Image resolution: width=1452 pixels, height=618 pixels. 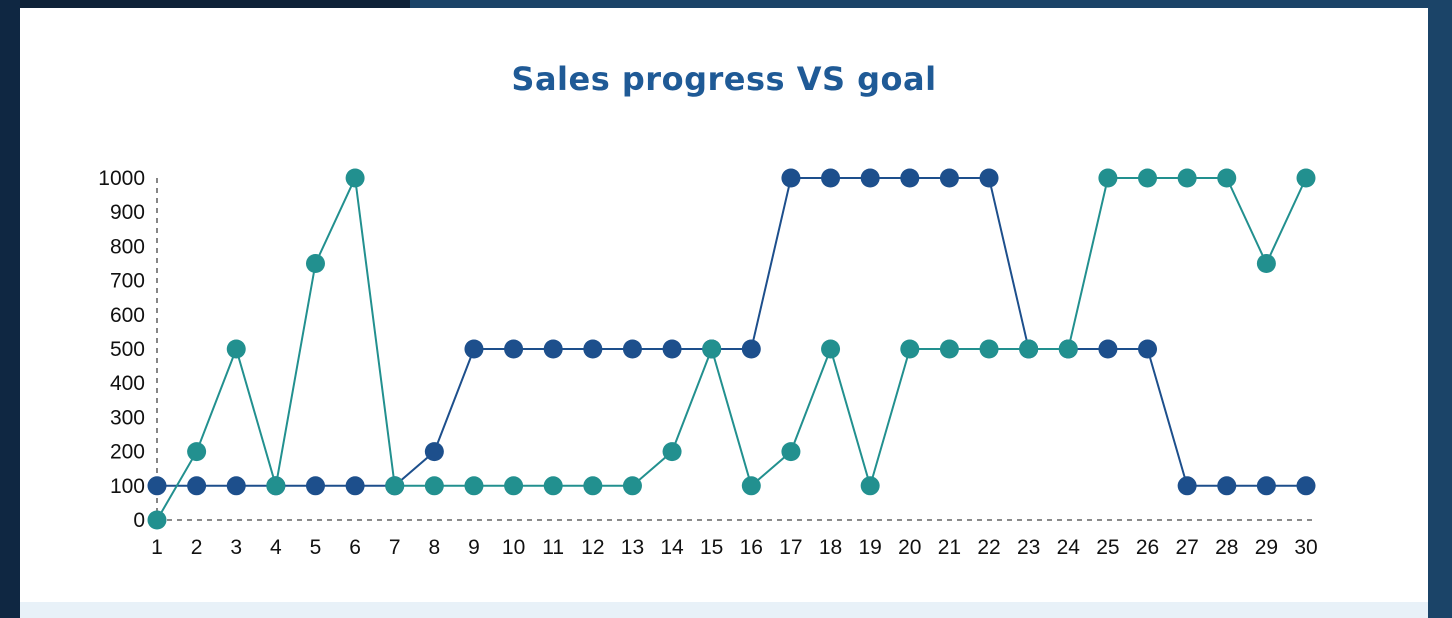 I want to click on top-accent-bar, so click(x=205, y=4).